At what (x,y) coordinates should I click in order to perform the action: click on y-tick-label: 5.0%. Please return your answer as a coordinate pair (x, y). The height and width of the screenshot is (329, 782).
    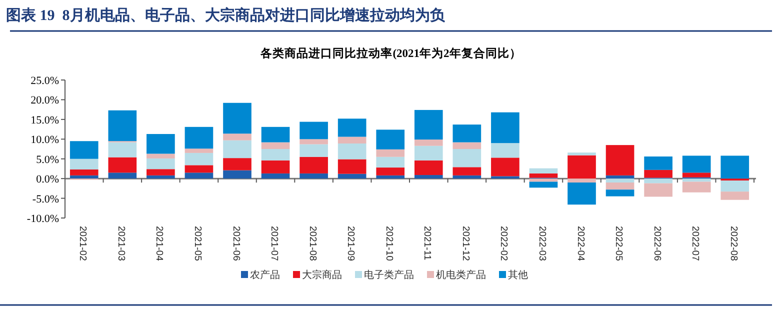
    Looking at the image, I should click on (47, 160).